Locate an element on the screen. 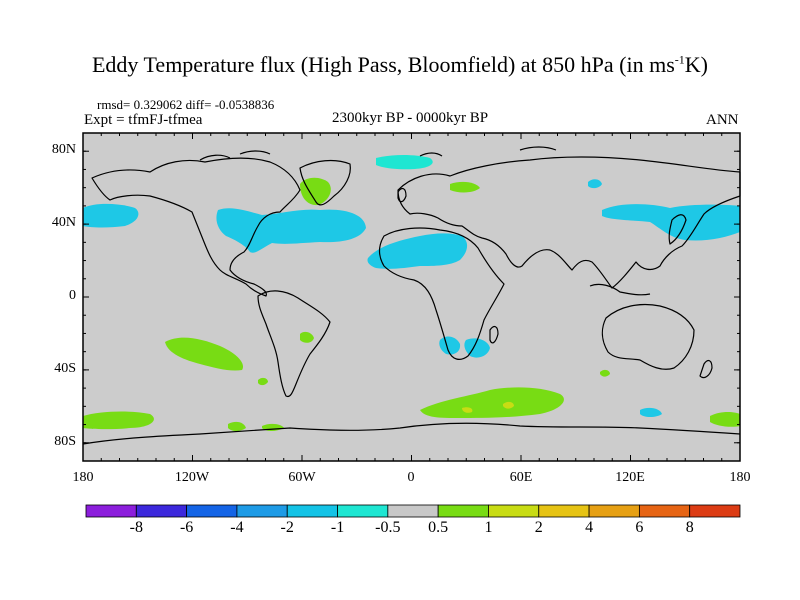 The image size is (800, 600). patch-yellow-small is located at coordinates (508, 405).